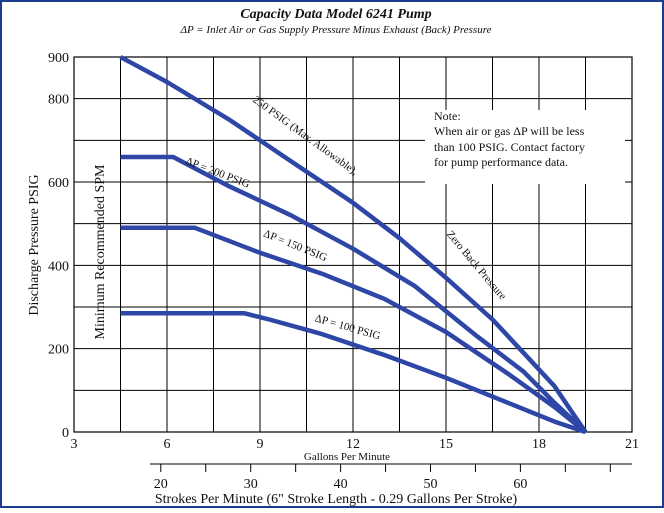 The image size is (664, 513). I want to click on strokes-tick-label: 30, so click(251, 484).